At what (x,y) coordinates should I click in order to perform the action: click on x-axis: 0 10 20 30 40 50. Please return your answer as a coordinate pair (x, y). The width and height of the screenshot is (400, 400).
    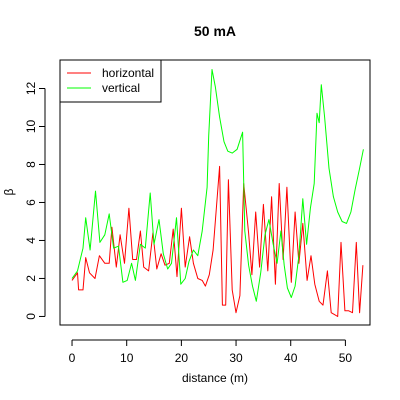
    Looking at the image, I should click on (211, 352).